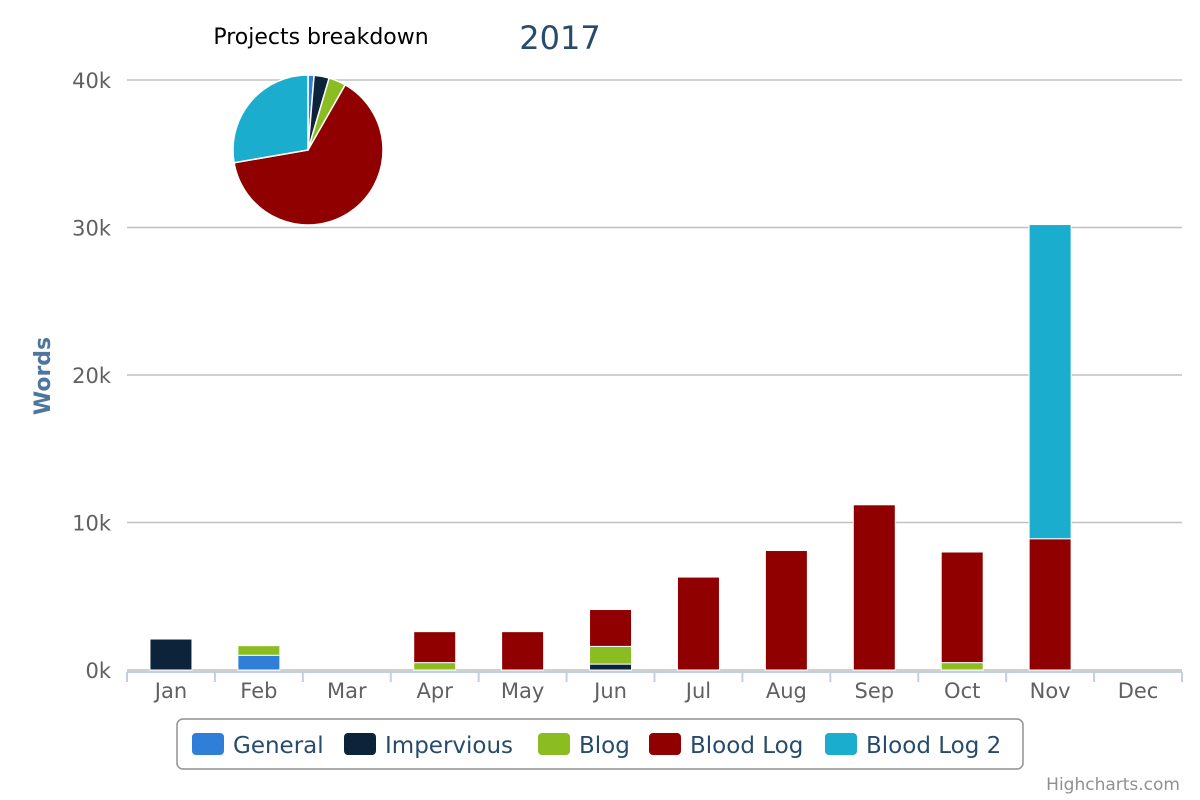  I want to click on y-tick-label: 0k, so click(98, 671).